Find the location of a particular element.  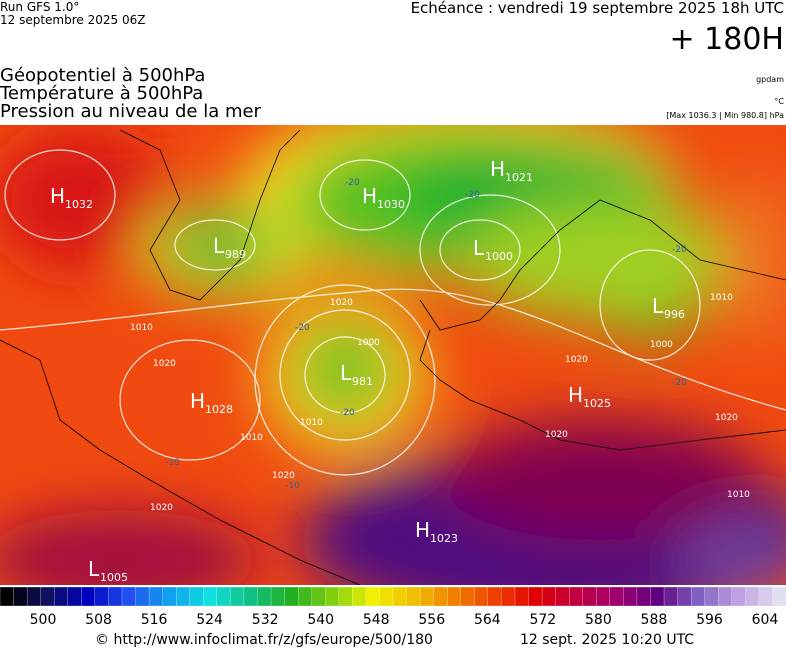

center-value: 1000 is located at coordinates (499, 256).